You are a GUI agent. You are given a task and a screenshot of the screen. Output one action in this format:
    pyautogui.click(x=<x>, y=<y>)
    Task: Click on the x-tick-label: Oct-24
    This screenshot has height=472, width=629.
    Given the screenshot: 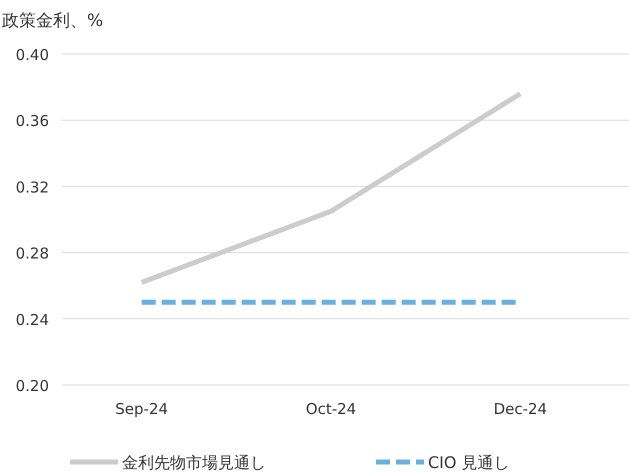 What is the action you would take?
    pyautogui.click(x=331, y=409)
    